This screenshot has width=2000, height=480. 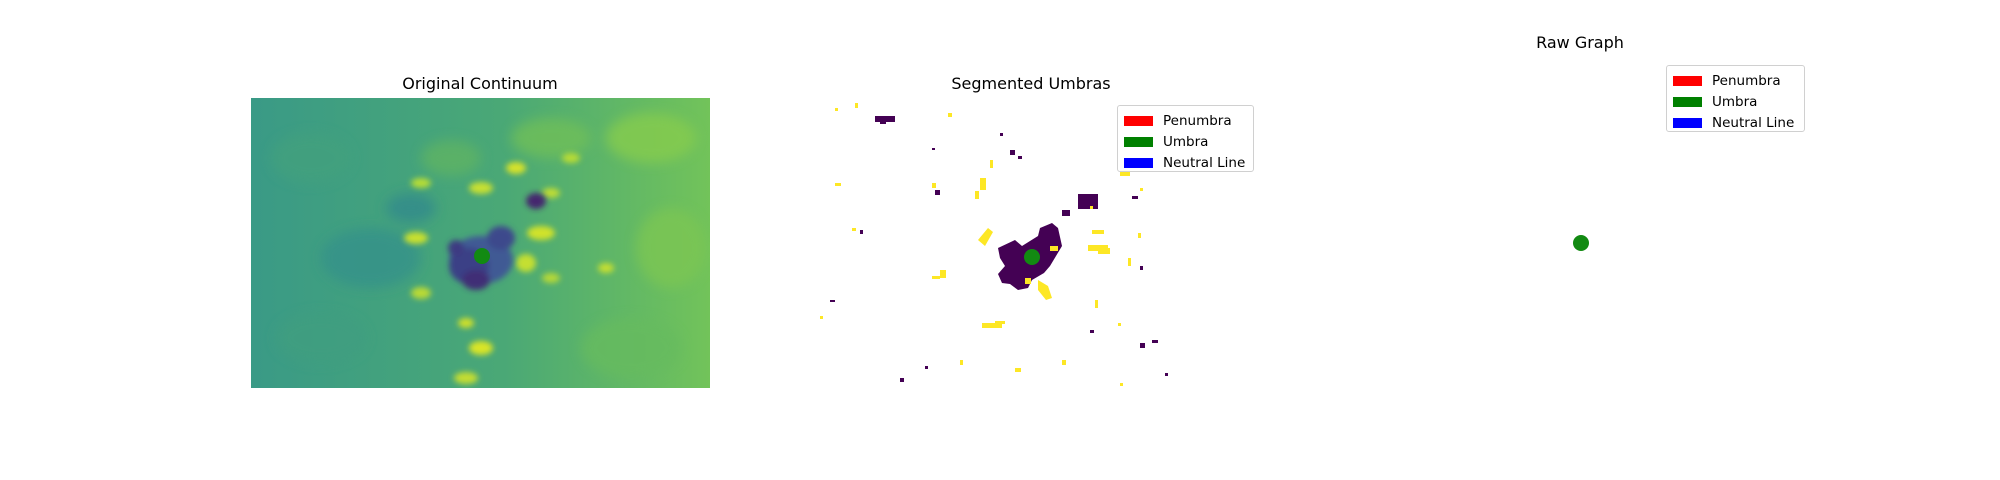 What do you see at coordinates (1031, 83) in the screenshot?
I see `segmented-umbras-title: Segmented Umbras` at bounding box center [1031, 83].